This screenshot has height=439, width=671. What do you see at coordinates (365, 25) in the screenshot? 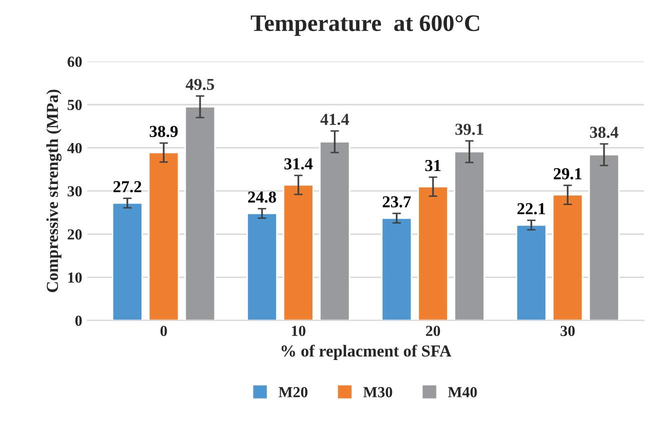
I see `chart-title: Temperature at 600°C` at bounding box center [365, 25].